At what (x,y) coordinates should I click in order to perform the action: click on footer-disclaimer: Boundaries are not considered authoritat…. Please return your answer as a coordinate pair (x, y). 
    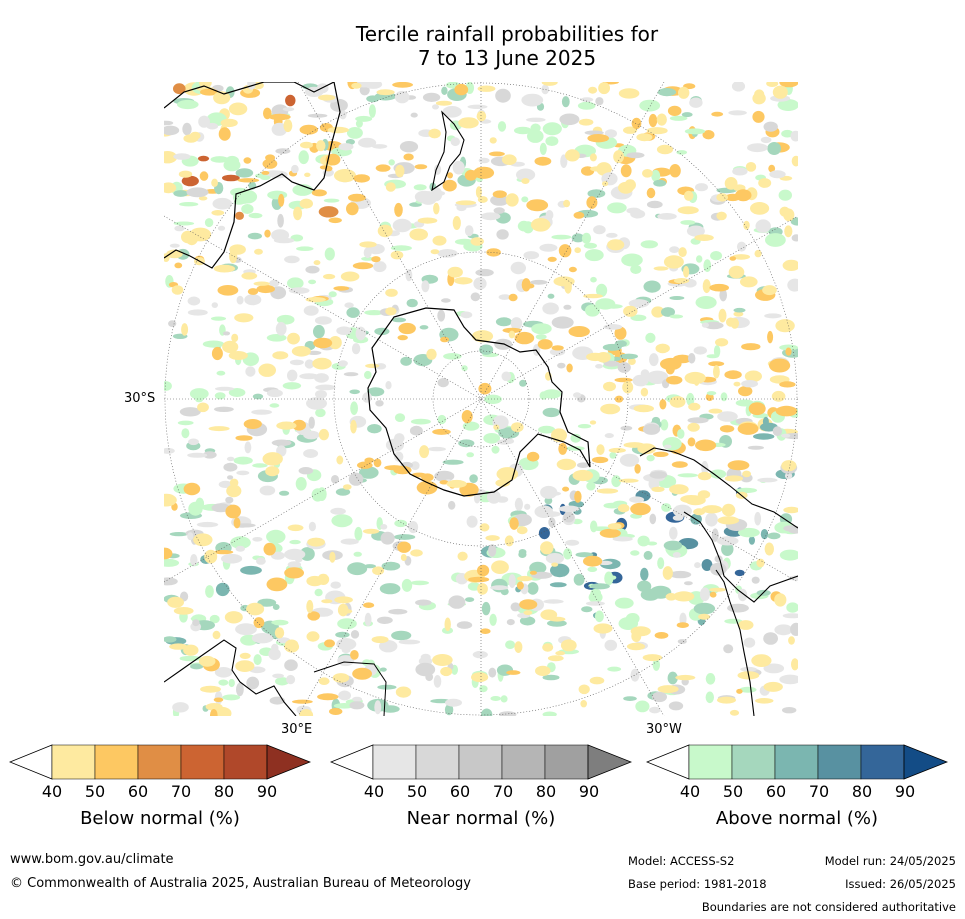
    Looking at the image, I should click on (828, 907).